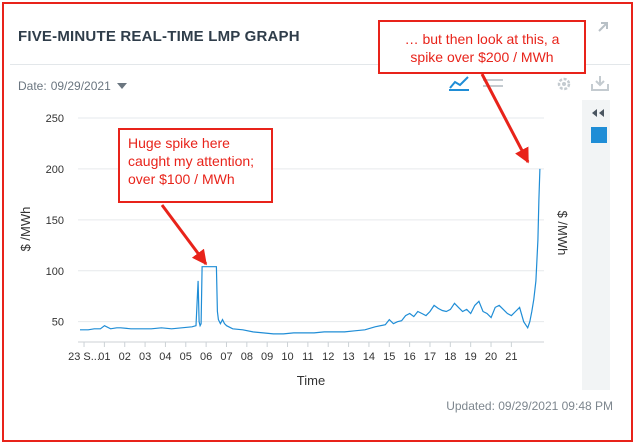 The width and height of the screenshot is (639, 448). I want to click on date-label: Date:, so click(32, 86).